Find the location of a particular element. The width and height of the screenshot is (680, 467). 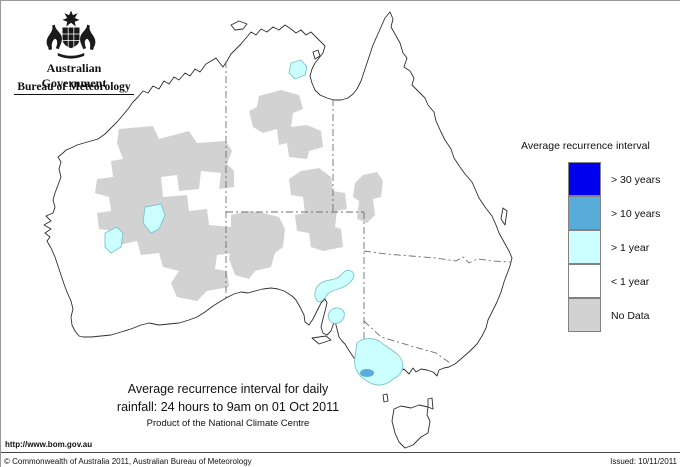

gt1yr-region-nt is located at coordinates (298, 69).